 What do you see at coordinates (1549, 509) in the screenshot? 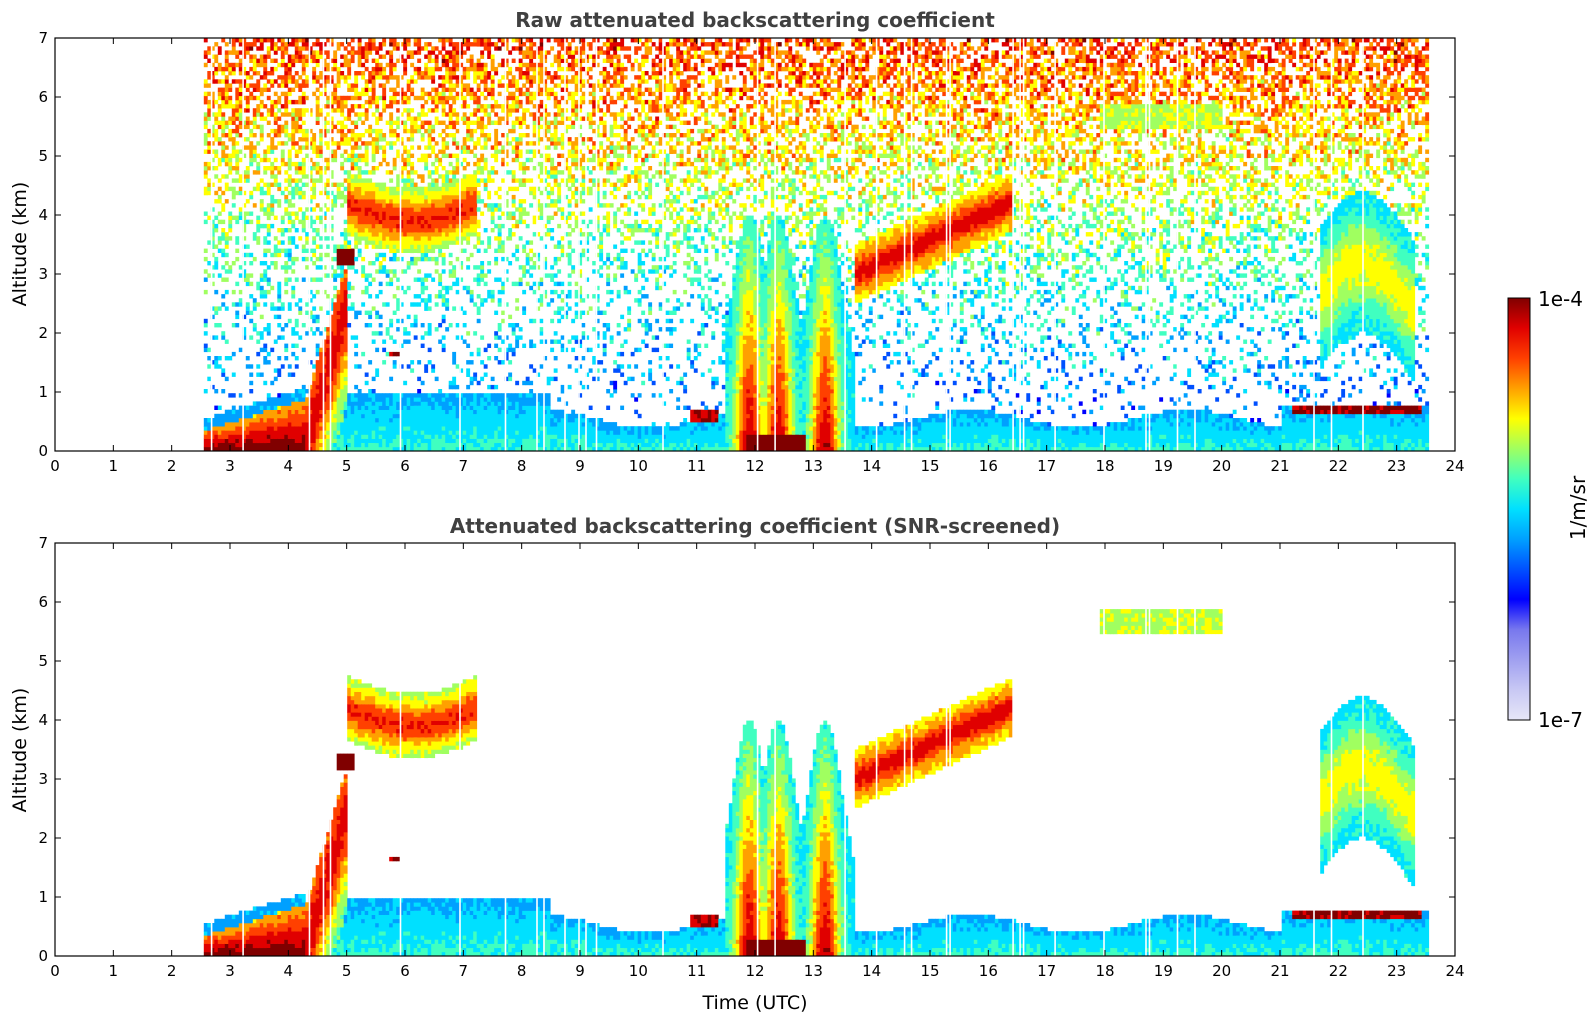
I see `colorbar: 1e-4 1e-7 1/m/sr` at bounding box center [1549, 509].